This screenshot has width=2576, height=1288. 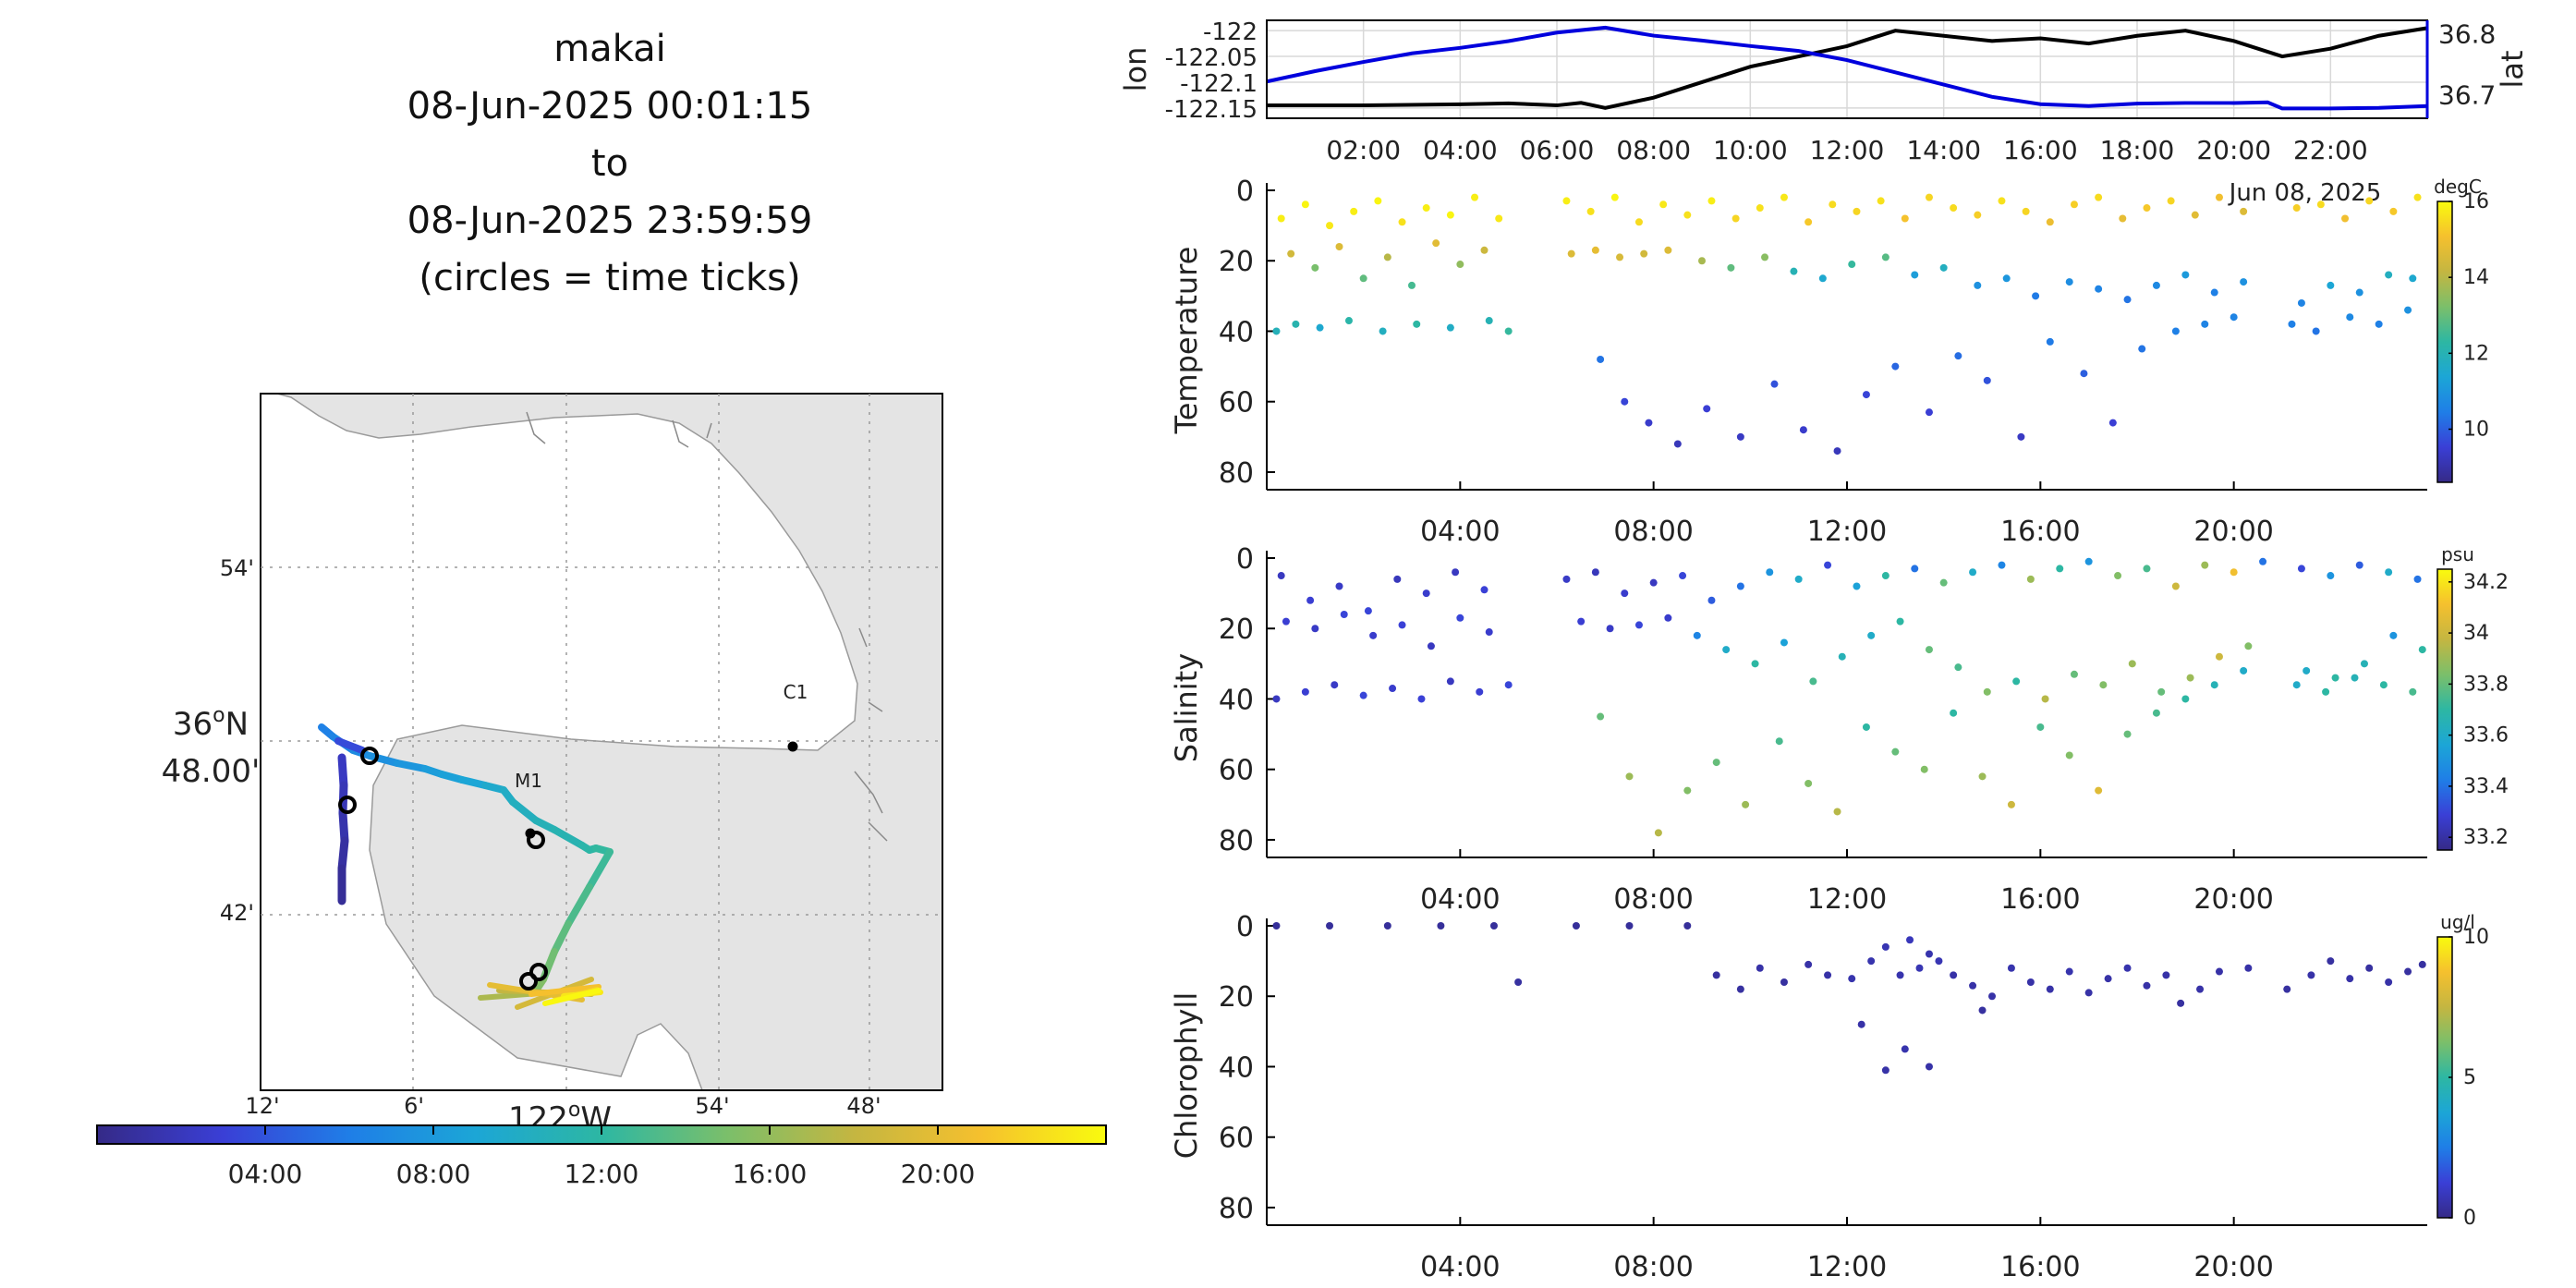 I want to click on y2-tick-label: 36.8, so click(x=2467, y=33).